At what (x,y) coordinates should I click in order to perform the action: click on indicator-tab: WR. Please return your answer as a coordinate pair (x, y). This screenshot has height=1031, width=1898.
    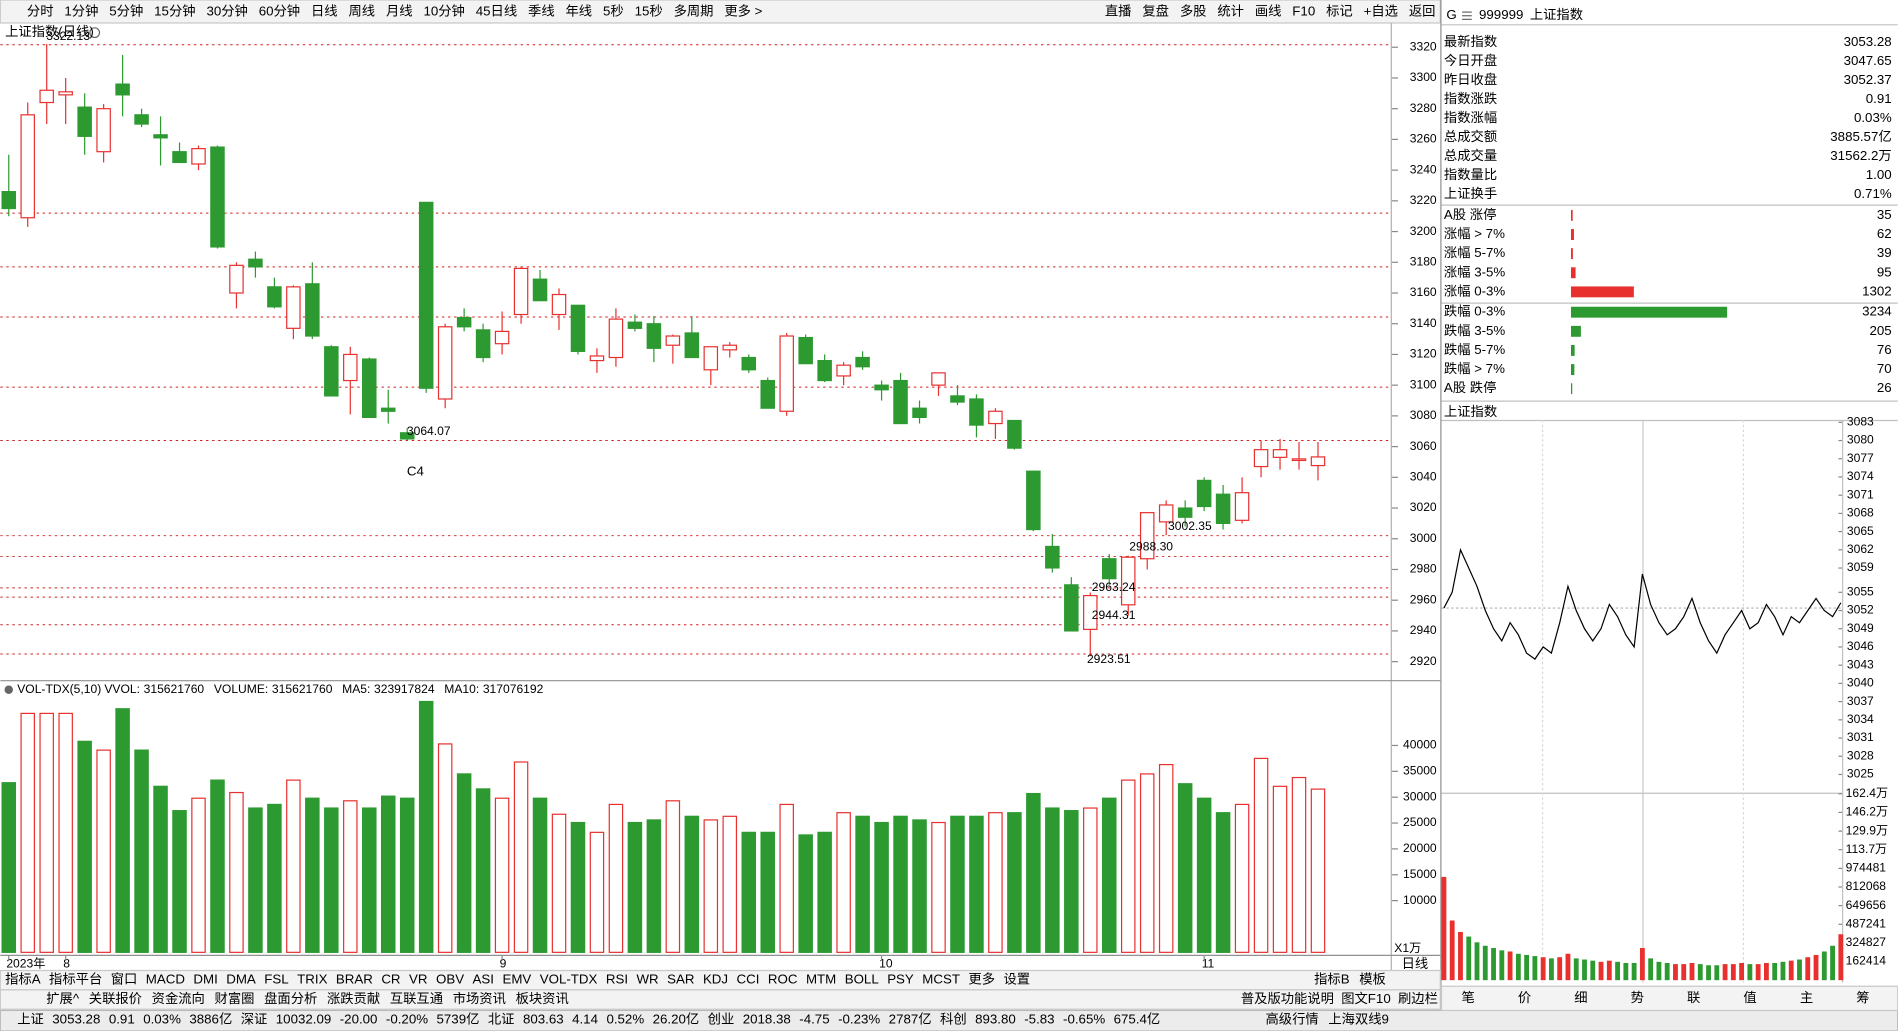
    Looking at the image, I should click on (648, 979).